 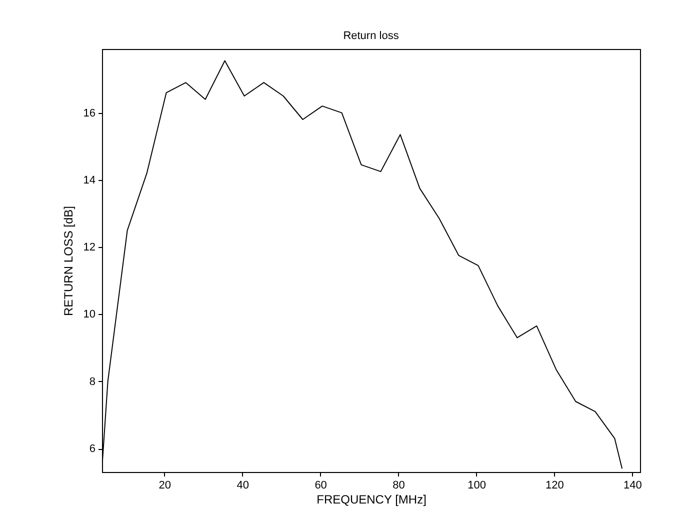 I want to click on x-tick-label: 40, so click(x=242, y=486).